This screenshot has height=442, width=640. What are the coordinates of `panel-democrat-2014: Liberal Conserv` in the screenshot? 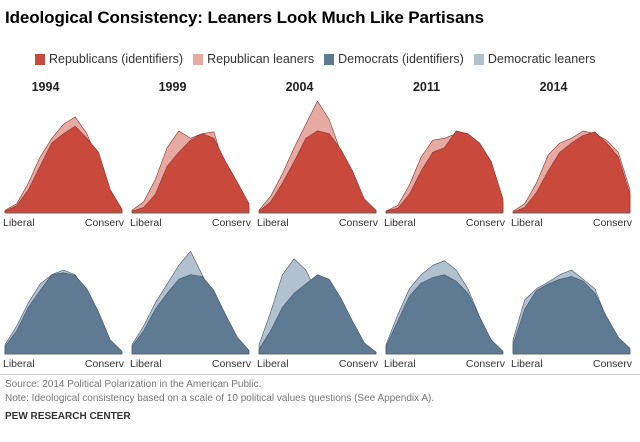 It's located at (572, 319).